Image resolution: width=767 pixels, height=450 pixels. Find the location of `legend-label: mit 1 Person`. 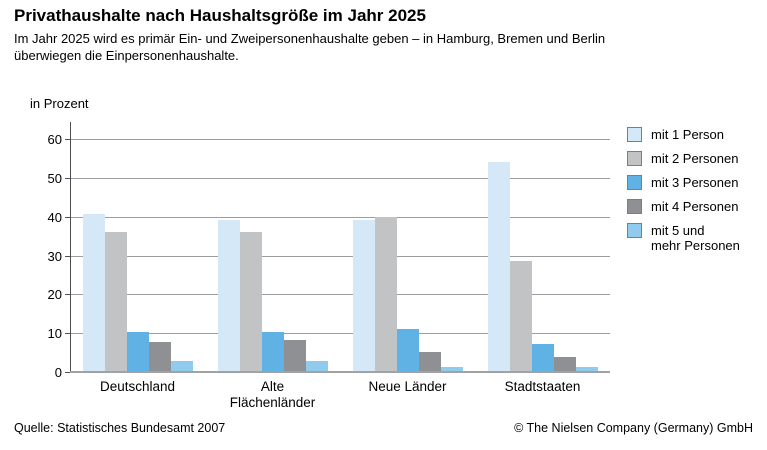

legend-label: mit 1 Person is located at coordinates (687, 134).